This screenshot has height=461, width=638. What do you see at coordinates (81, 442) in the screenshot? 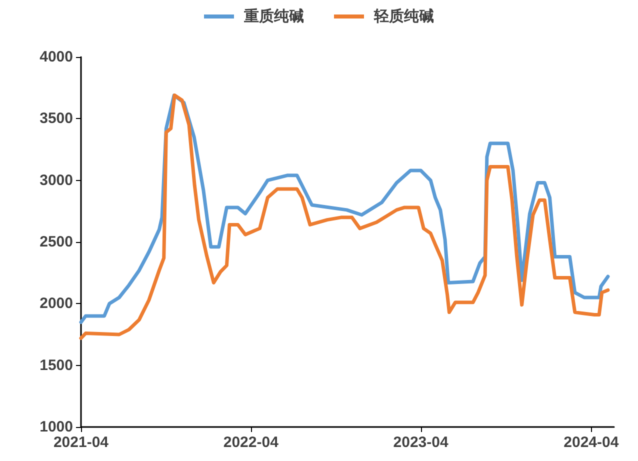
I see `x-tick-label: 2021-04` at bounding box center [81, 442].